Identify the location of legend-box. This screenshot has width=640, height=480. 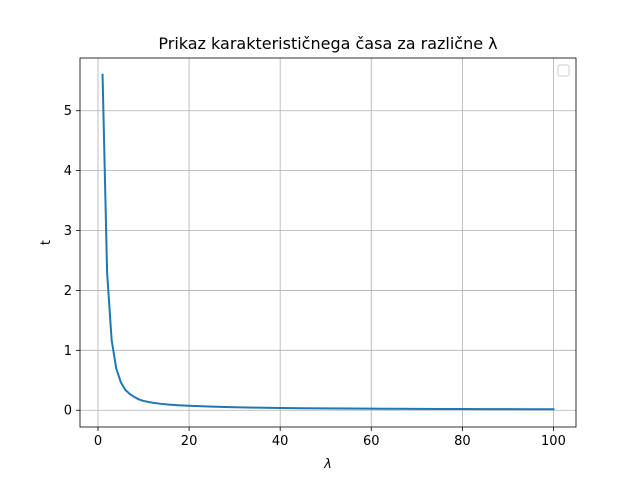
(563, 70).